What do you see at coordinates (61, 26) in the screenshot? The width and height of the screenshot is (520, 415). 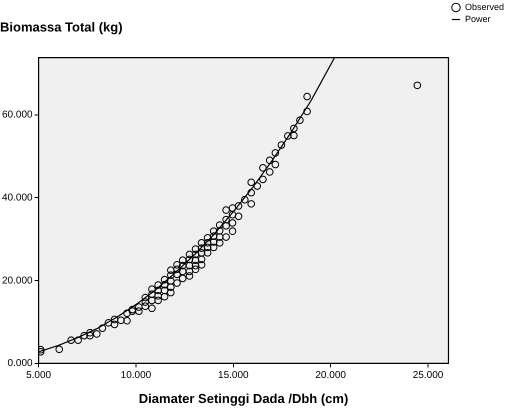 I see `chart-title: Biomassa Total (kg)` at bounding box center [61, 26].